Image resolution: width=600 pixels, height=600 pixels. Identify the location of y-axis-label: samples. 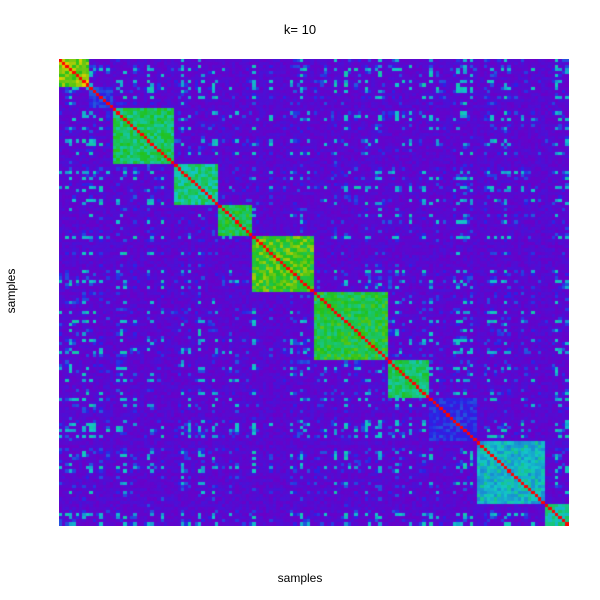
(11, 291).